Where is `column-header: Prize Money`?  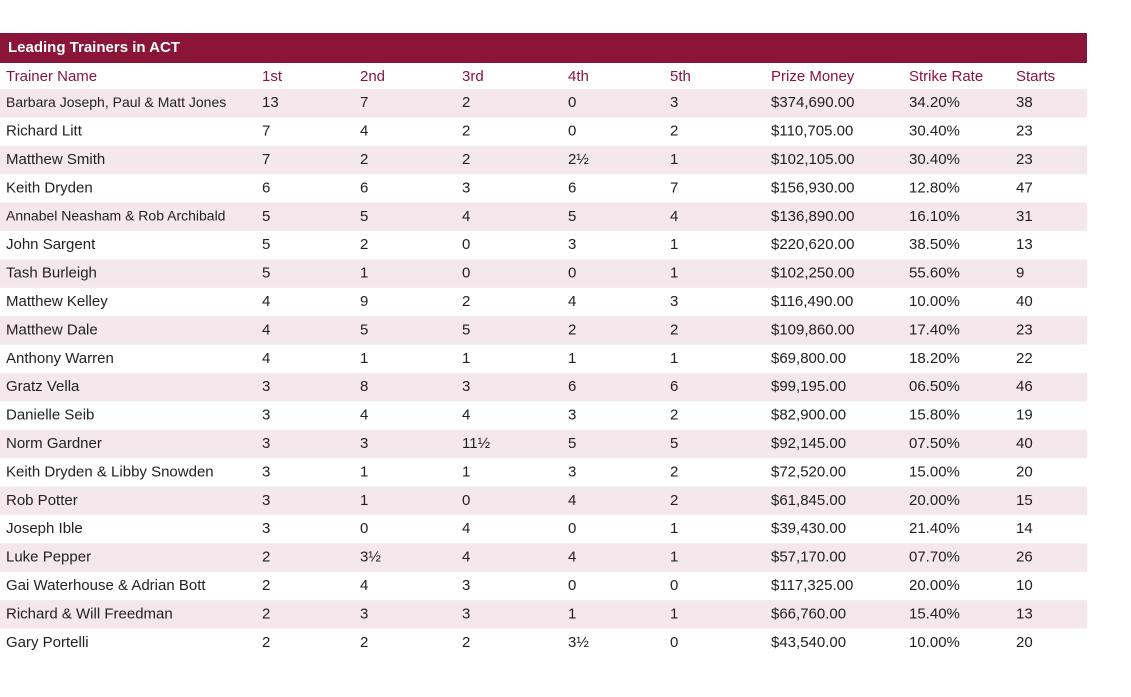
column-header: Prize Money is located at coordinates (813, 76).